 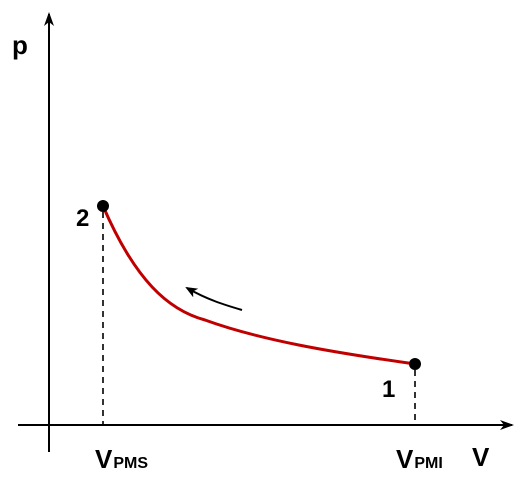 I want to click on x-axis-label: V, so click(x=481, y=457).